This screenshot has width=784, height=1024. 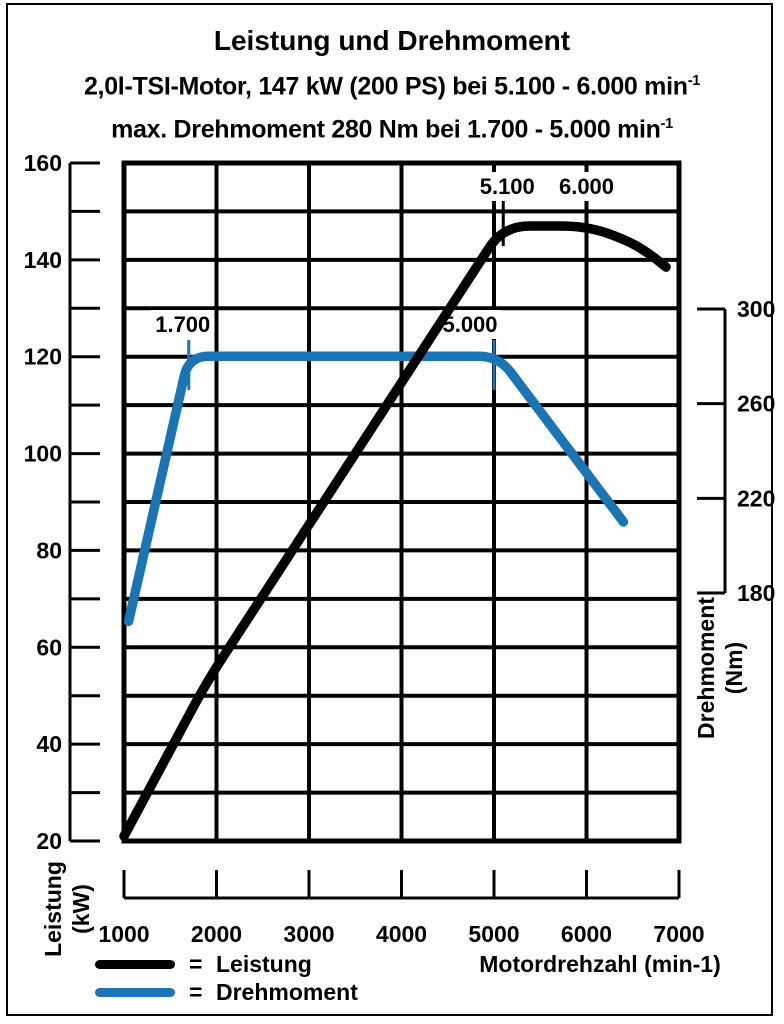 What do you see at coordinates (123, 934) in the screenshot?
I see `x-axis-tick-label: 1000` at bounding box center [123, 934].